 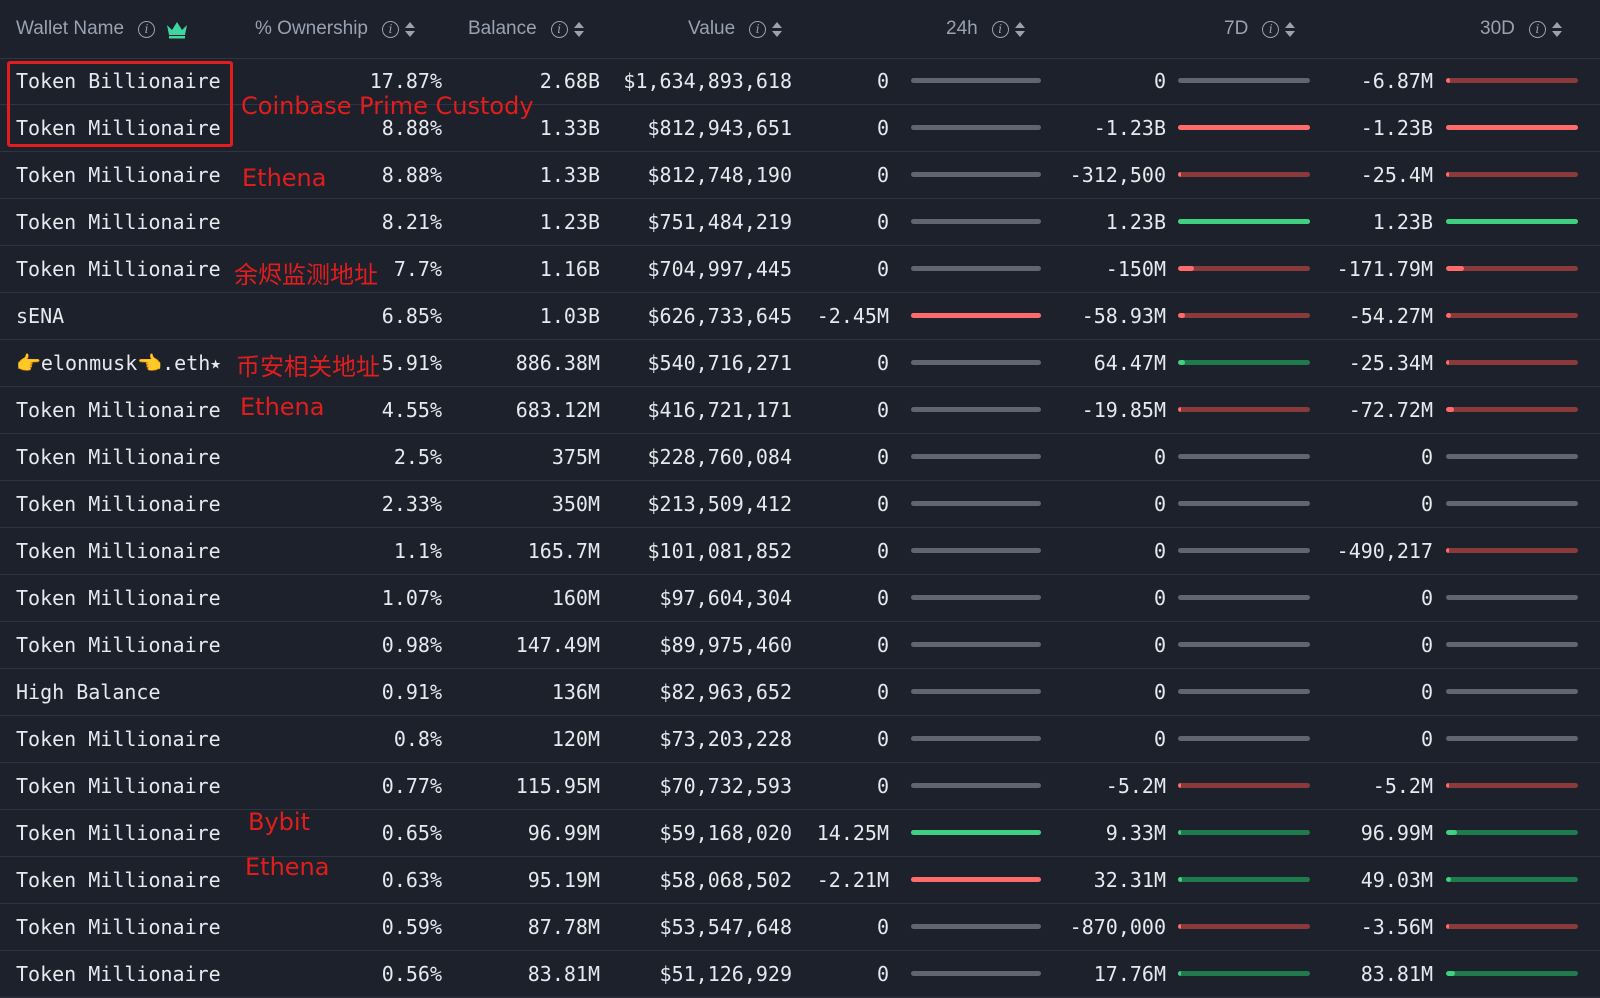 I want to click on col-30d: 30D i, so click(x=1521, y=29).